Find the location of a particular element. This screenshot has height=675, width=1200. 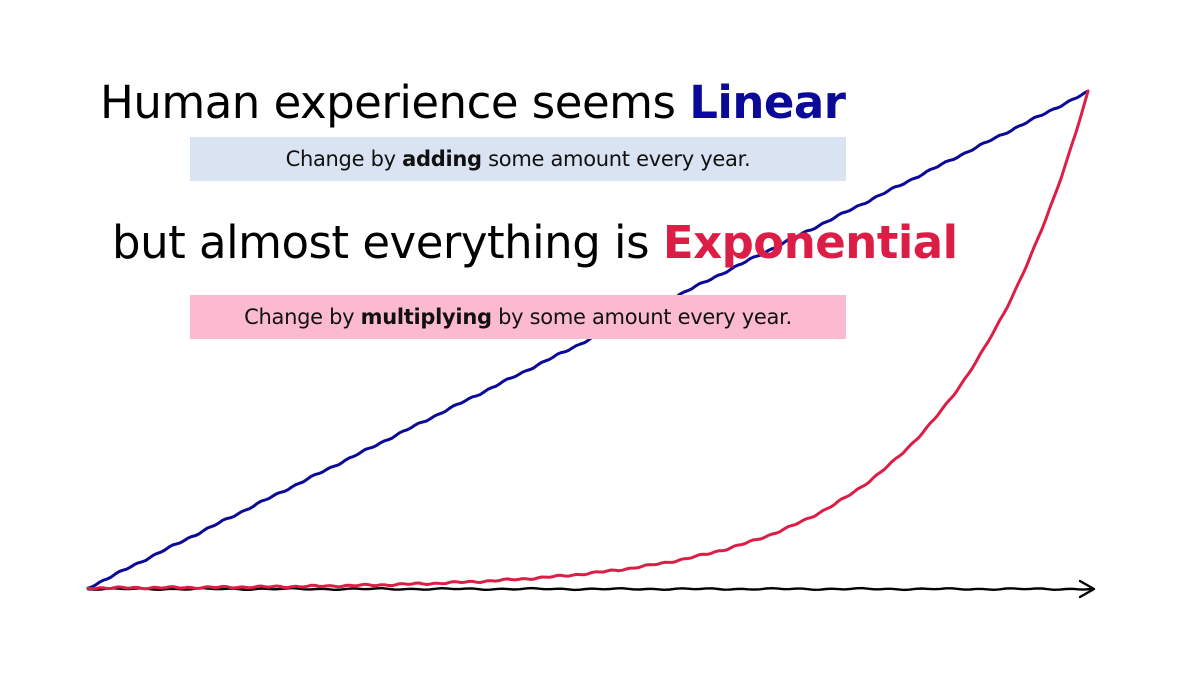

linear-heading: Human experience seems Linear is located at coordinates (473, 102).